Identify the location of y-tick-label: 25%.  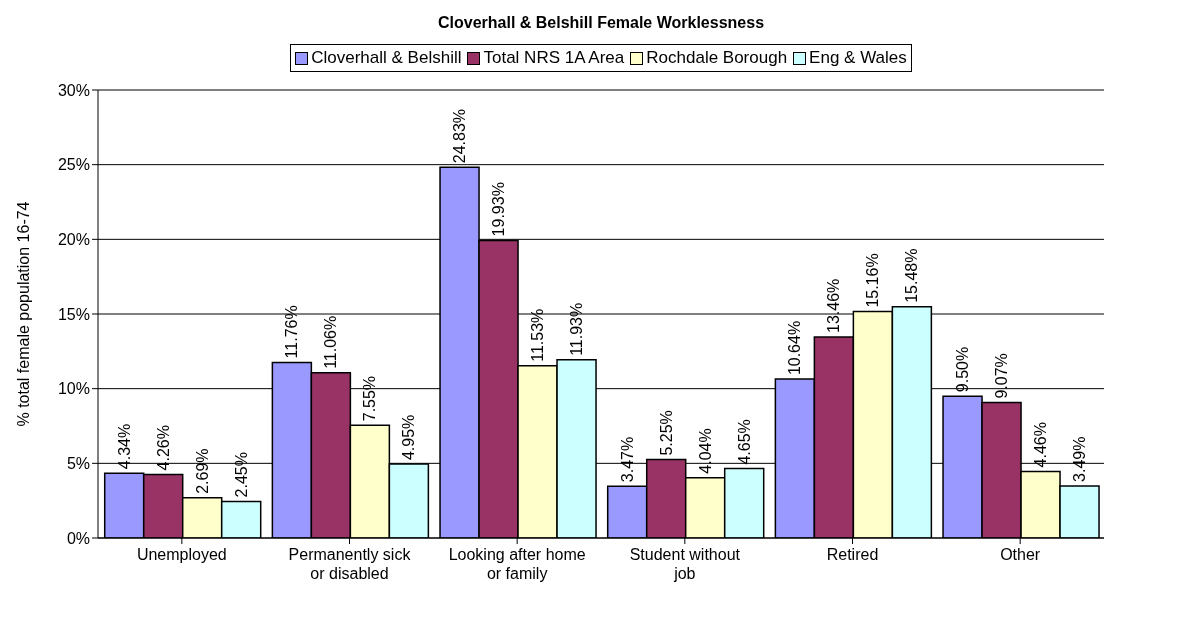
(73, 165).